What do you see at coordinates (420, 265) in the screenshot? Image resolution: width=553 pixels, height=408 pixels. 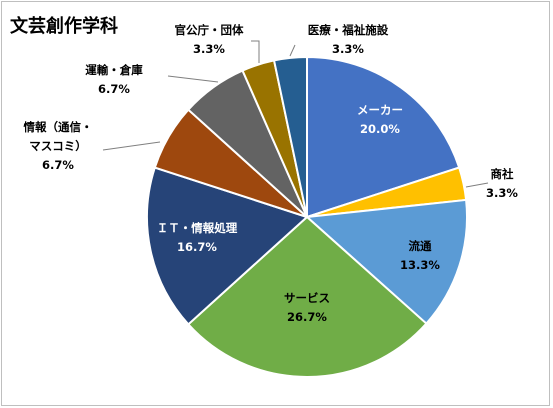 I see `data-label-percent: 13.3%` at bounding box center [420, 265].